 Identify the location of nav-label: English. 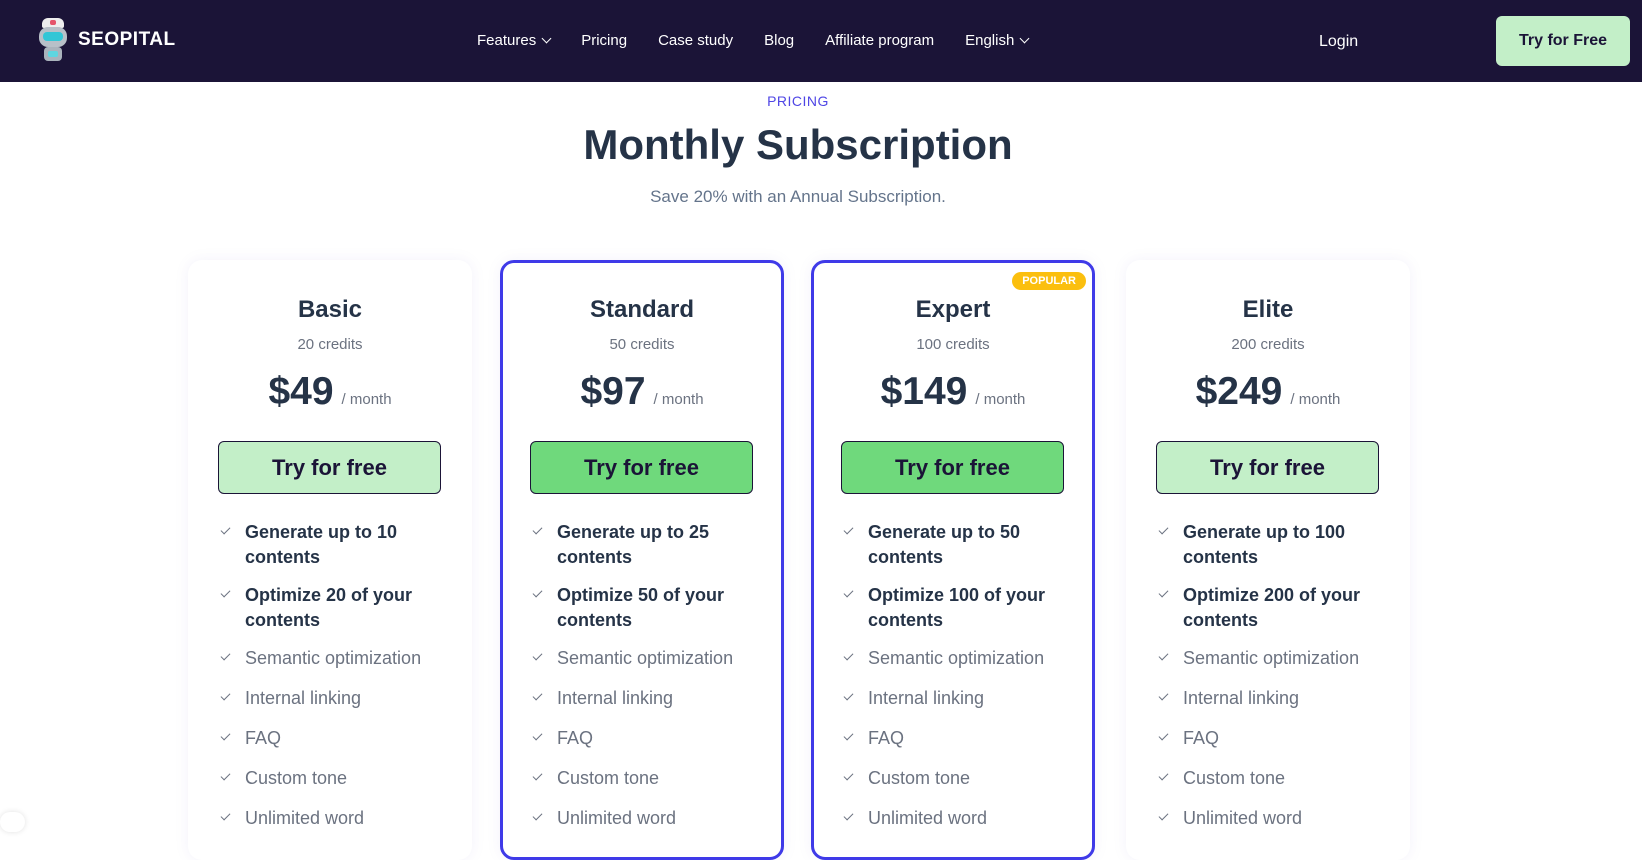
(990, 40).